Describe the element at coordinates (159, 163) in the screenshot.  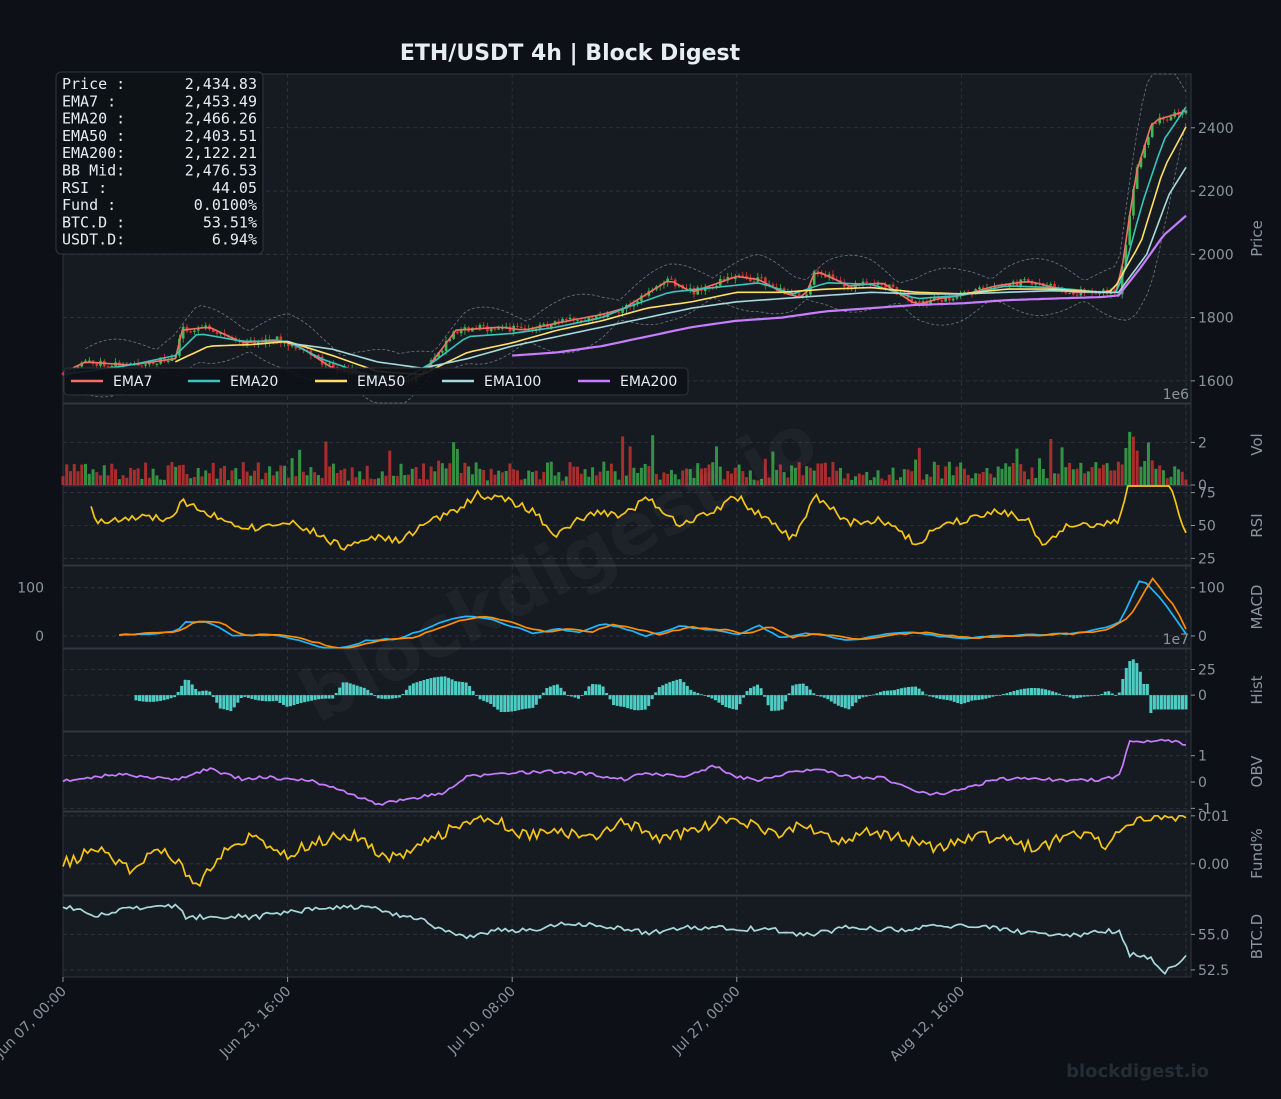
I see `info-box-frame` at that location.